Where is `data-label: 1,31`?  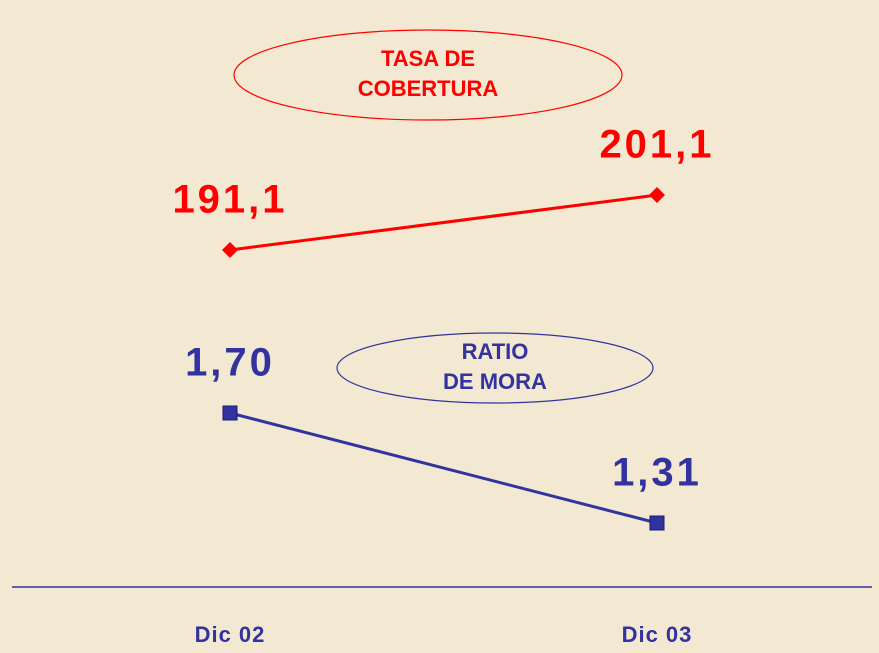 data-label: 1,31 is located at coordinates (657, 473).